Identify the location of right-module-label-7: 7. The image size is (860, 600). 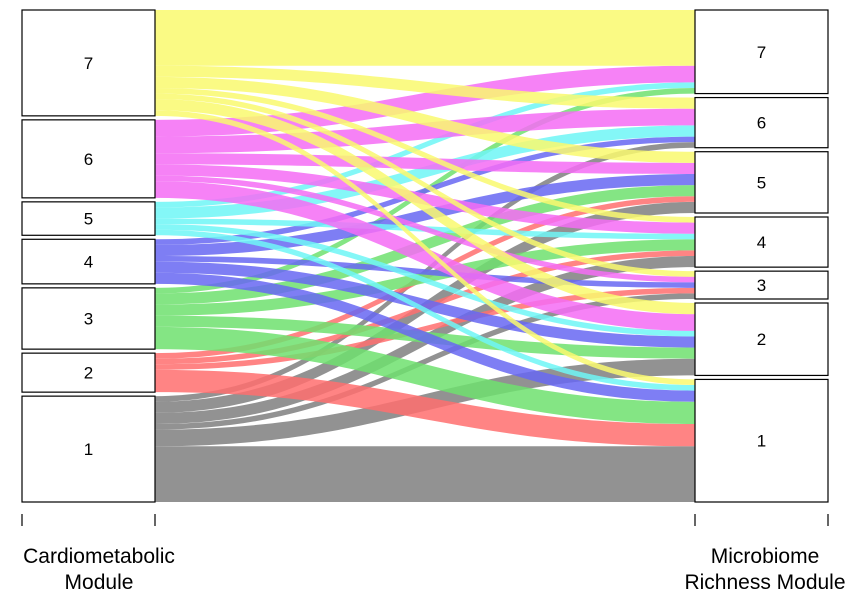
(761, 52).